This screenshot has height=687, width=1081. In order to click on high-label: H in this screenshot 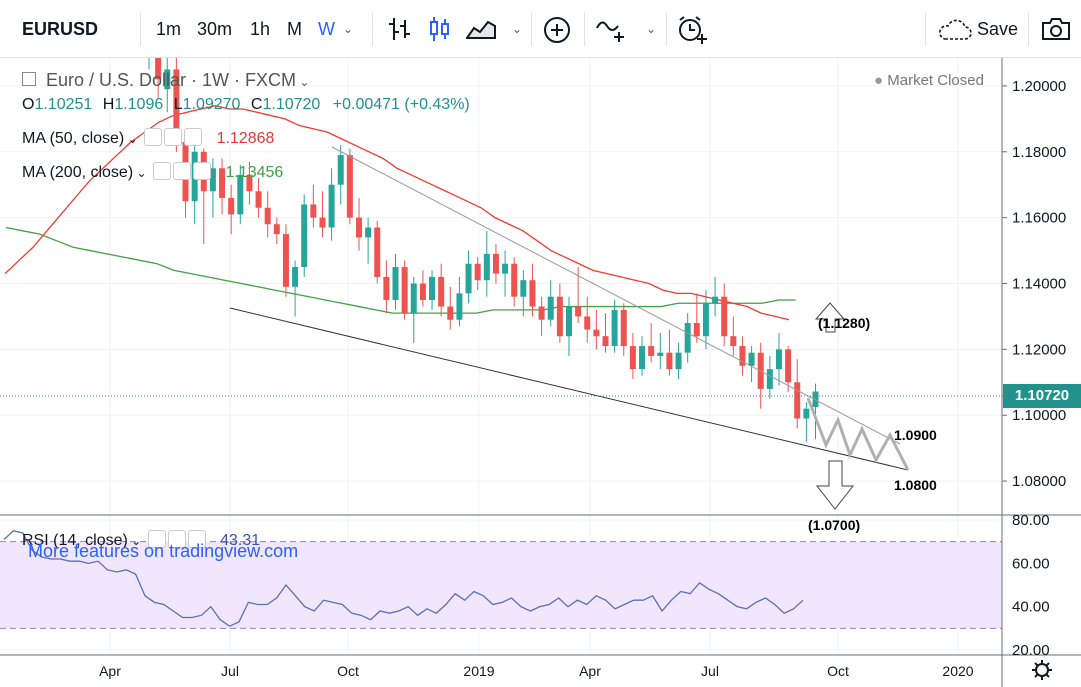, I will do `click(108, 104)`.